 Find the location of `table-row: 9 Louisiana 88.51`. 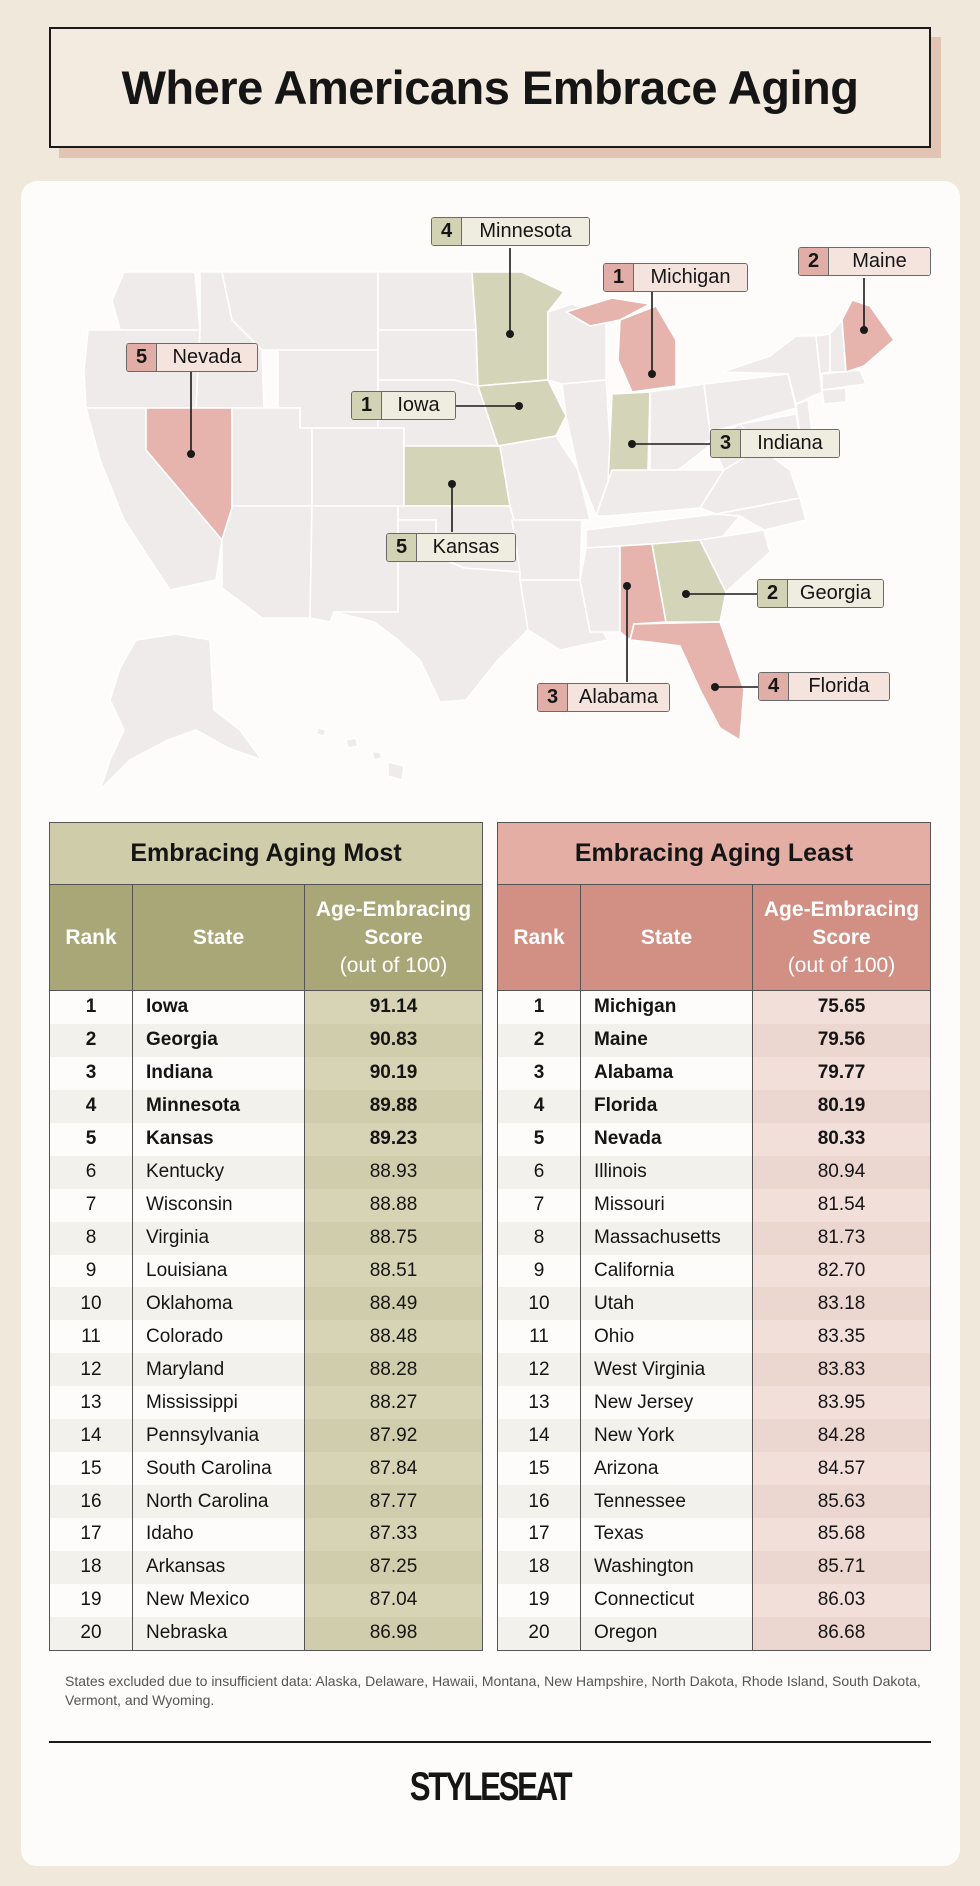

table-row: 9 Louisiana 88.51 is located at coordinates (266, 1271).